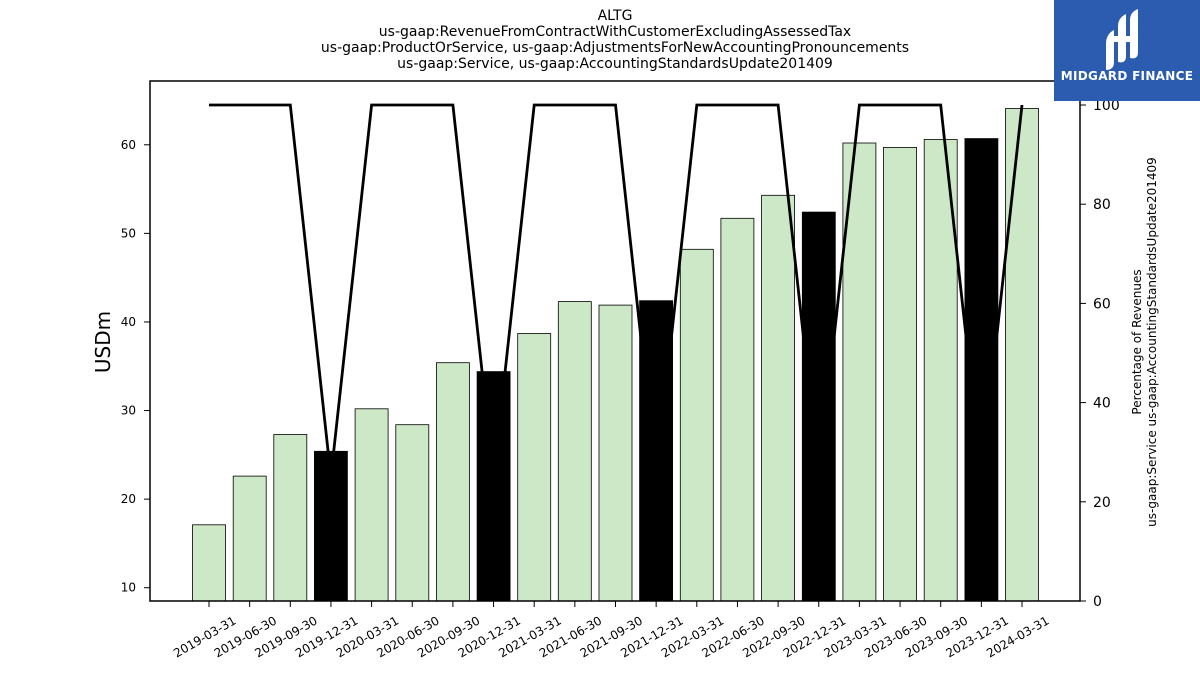  I want to click on y2-tick-label: 40, so click(1102, 404).